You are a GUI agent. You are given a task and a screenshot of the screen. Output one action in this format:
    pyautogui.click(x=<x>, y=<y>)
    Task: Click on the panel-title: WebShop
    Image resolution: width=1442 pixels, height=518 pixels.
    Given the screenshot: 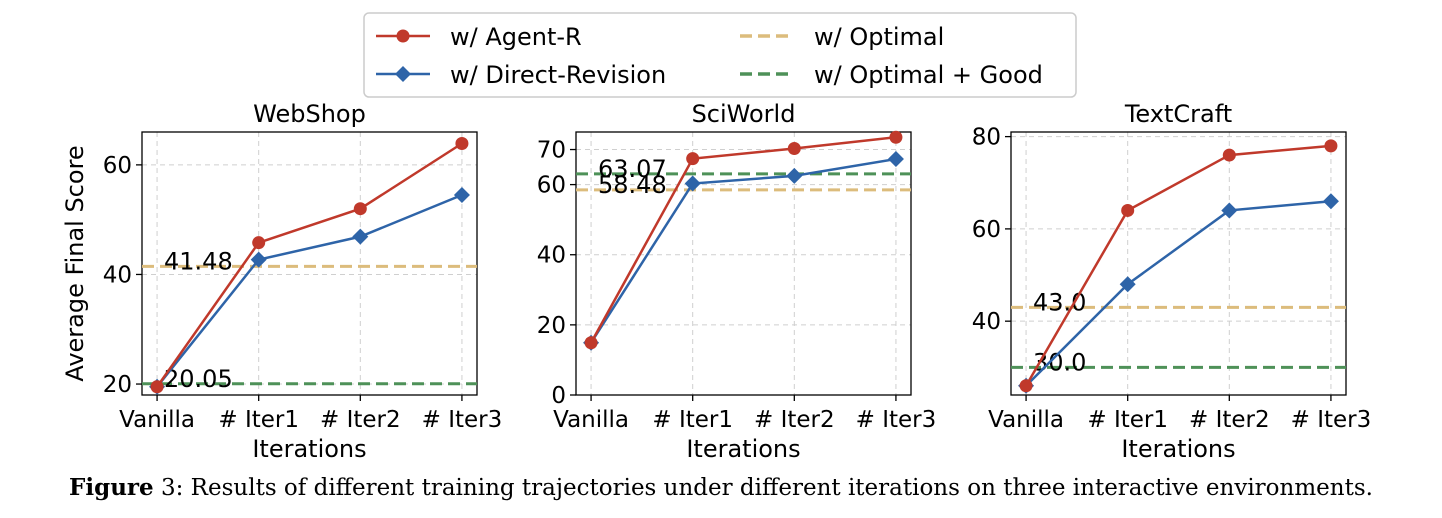 What is the action you would take?
    pyautogui.click(x=309, y=114)
    